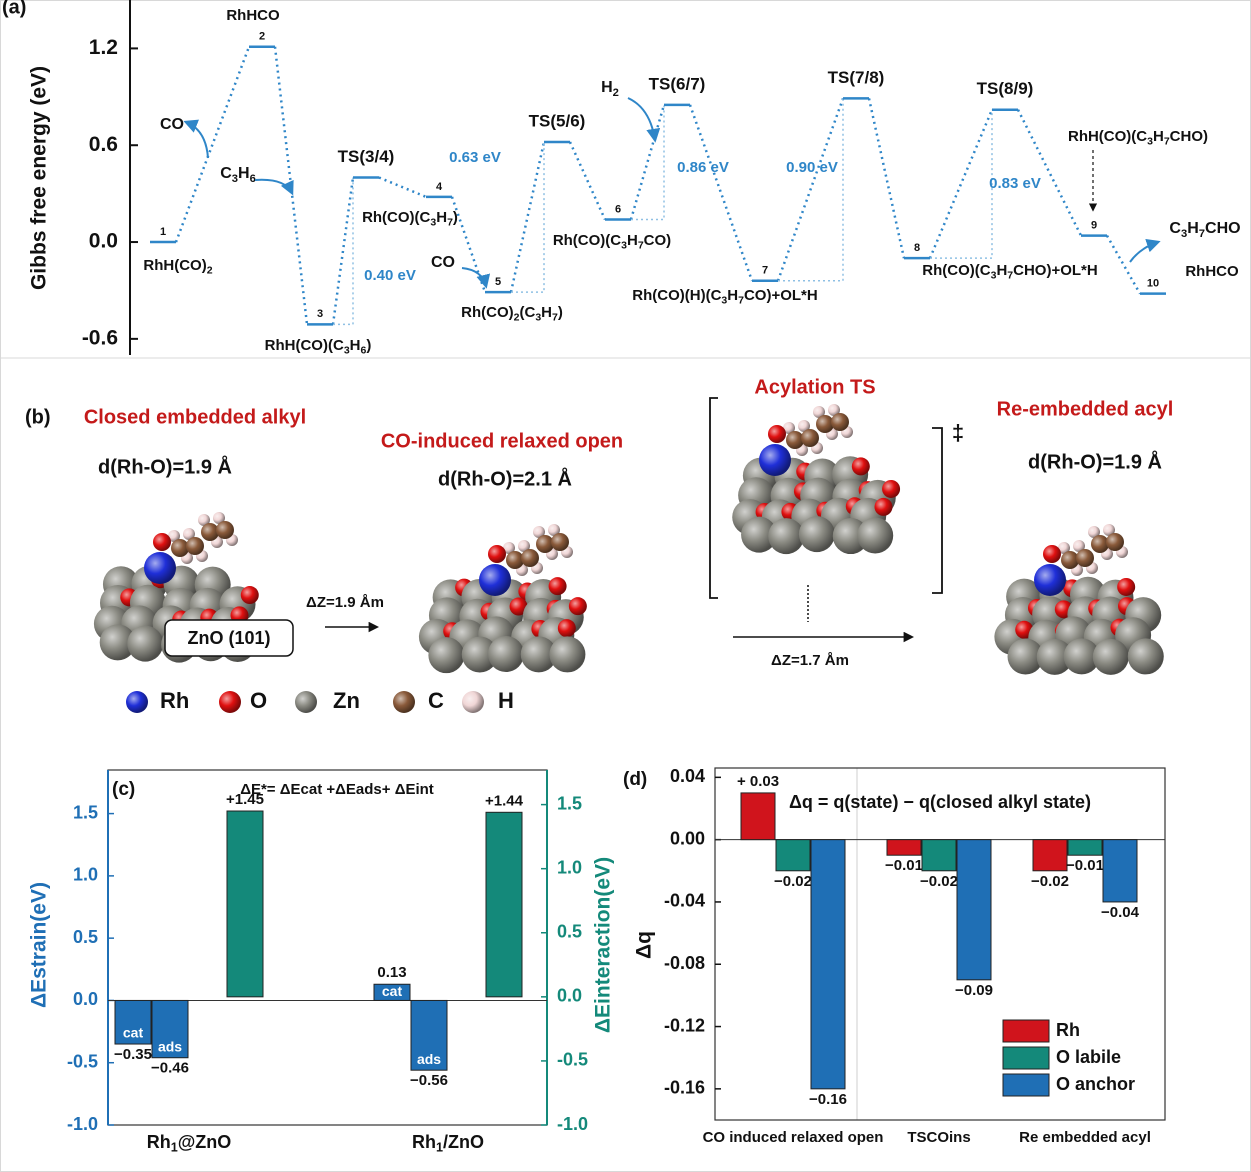 This screenshot has width=1251, height=1172. I want to click on ts-label: TS(8/9), so click(1005, 88).